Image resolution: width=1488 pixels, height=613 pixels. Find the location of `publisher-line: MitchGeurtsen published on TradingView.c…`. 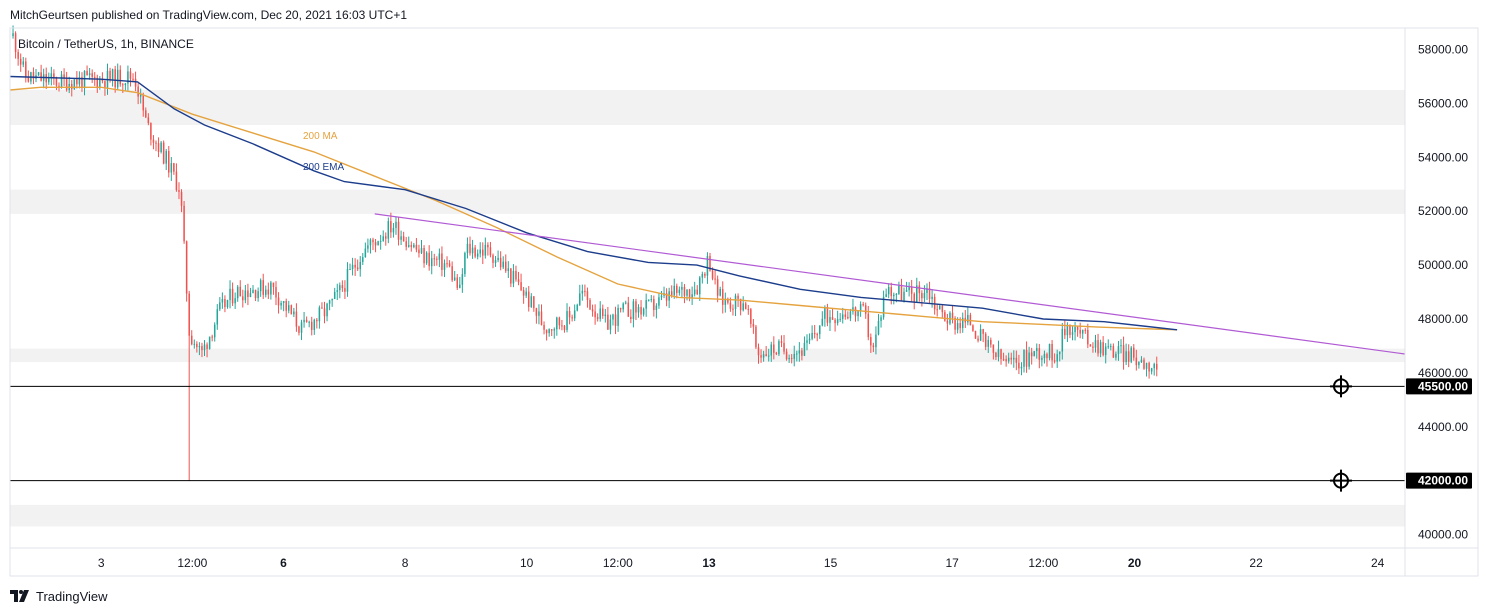

publisher-line: MitchGeurtsen published on TradingView.c… is located at coordinates (209, 15).